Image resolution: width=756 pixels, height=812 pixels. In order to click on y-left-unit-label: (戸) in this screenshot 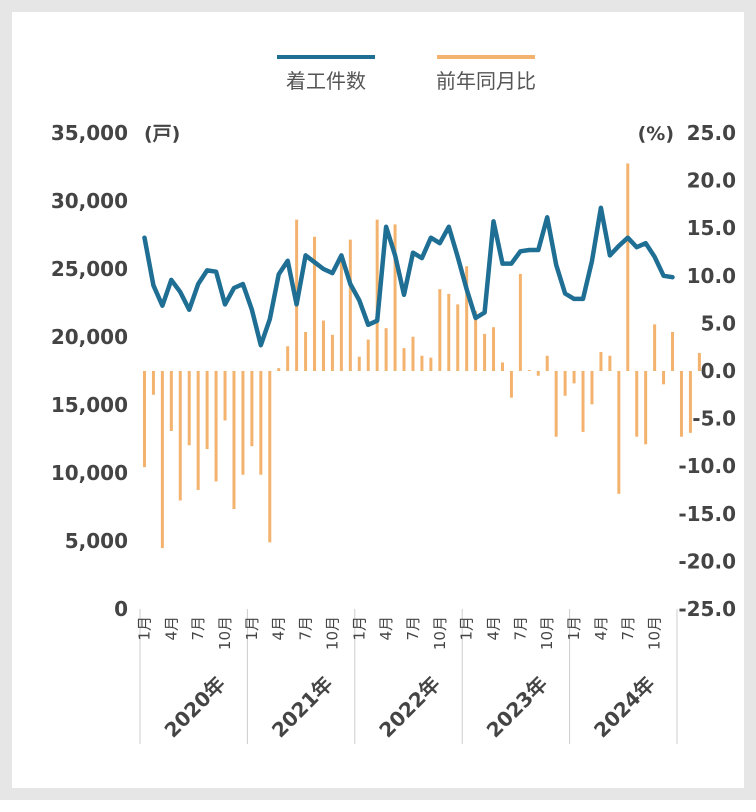, I will do `click(162, 134)`.